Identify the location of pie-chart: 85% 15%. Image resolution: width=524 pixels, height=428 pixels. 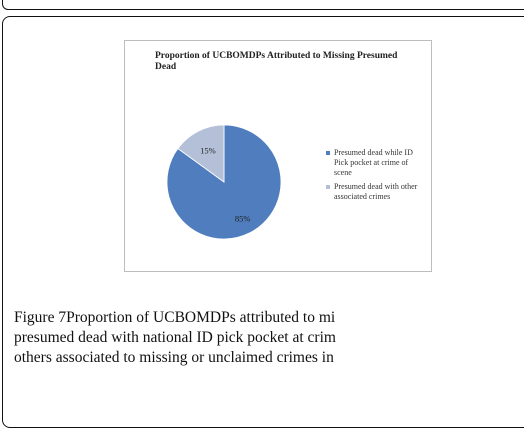
(224, 182).